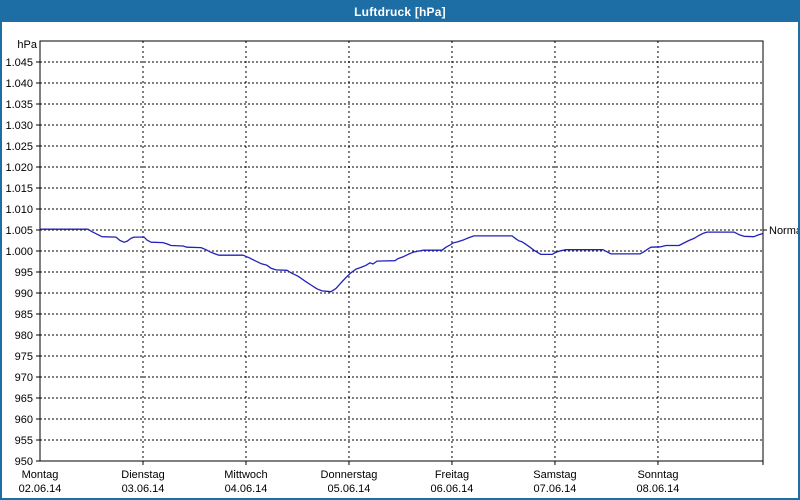 This screenshot has height=500, width=800. Describe the element at coordinates (19, 189) in the screenshot. I see `y-tick-label: 1.015` at that location.